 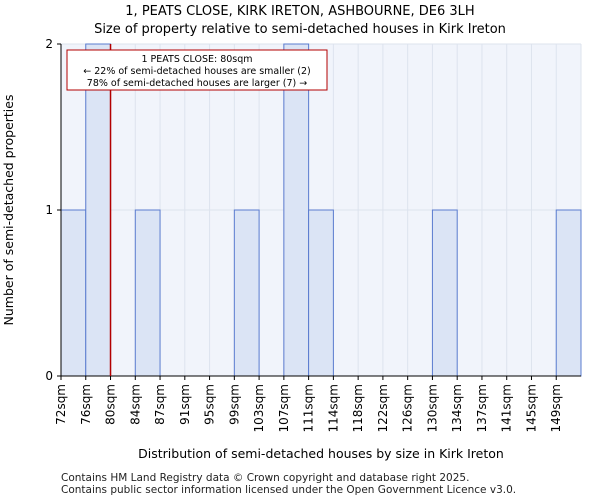 What do you see at coordinates (321, 293) in the screenshot?
I see `bar-111sqm` at bounding box center [321, 293].